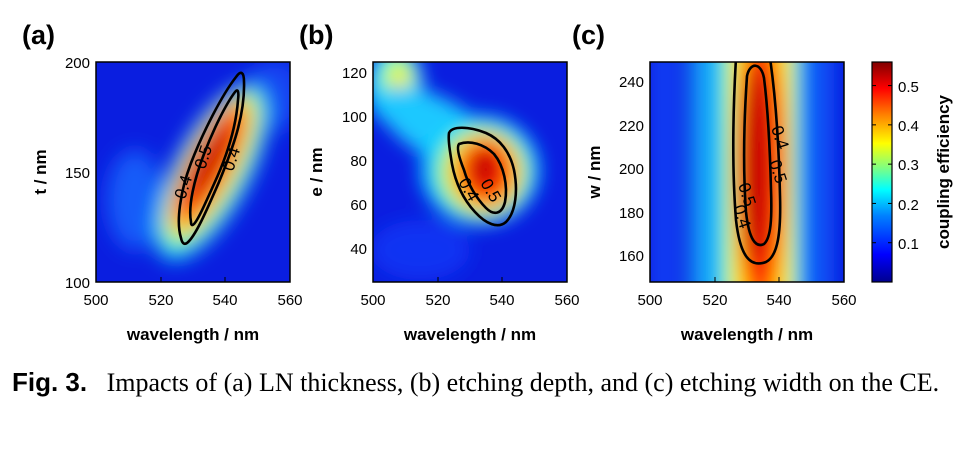 The height and width of the screenshot is (454, 975). I want to click on y-ticks-a: 100 150 200, so click(77, 173).